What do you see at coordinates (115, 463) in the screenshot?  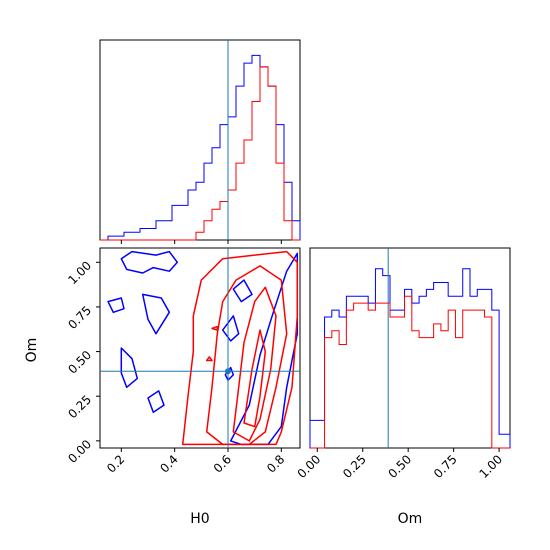 I see `h0-tick-label-0: 0.2` at bounding box center [115, 463].